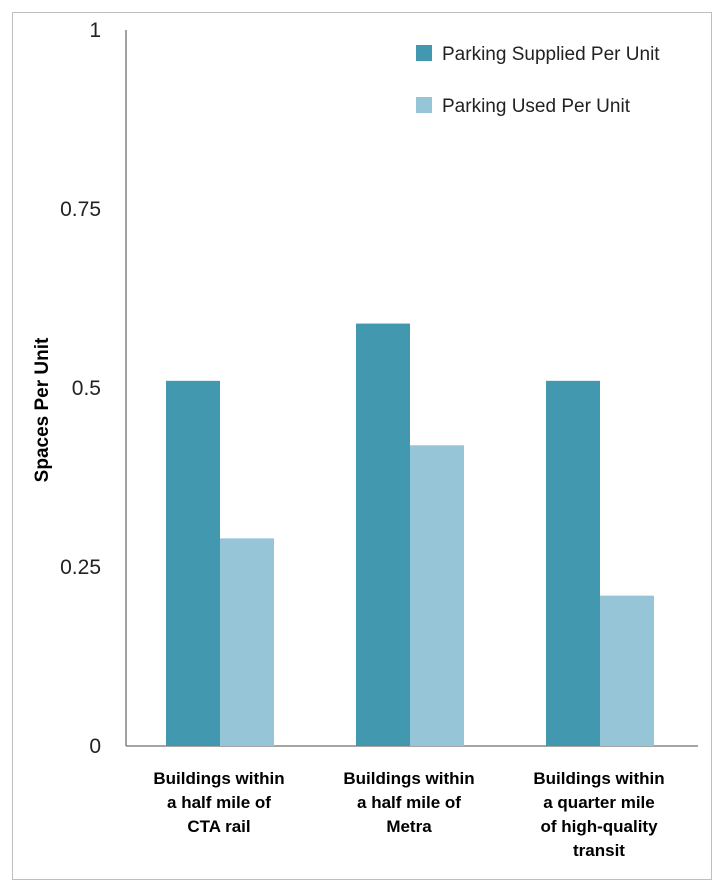 The height and width of the screenshot is (892, 726). What do you see at coordinates (80, 567) in the screenshot?
I see `y-tick-label: 0.25` at bounding box center [80, 567].